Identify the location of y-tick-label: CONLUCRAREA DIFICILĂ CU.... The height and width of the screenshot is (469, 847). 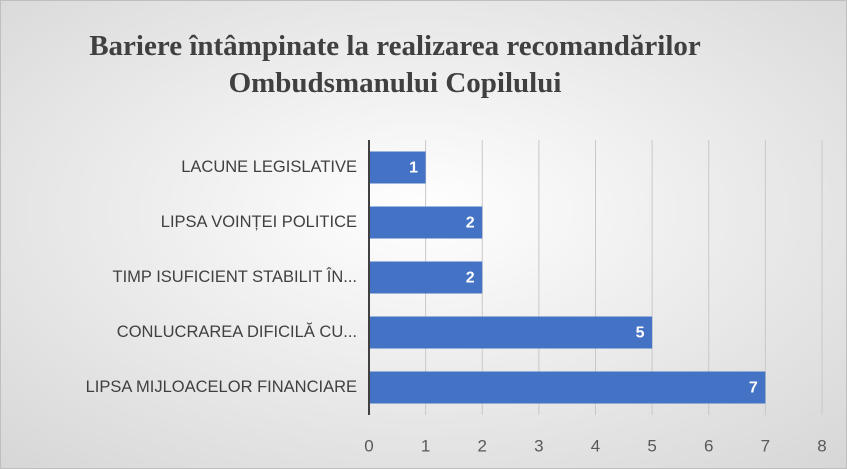
(237, 331).